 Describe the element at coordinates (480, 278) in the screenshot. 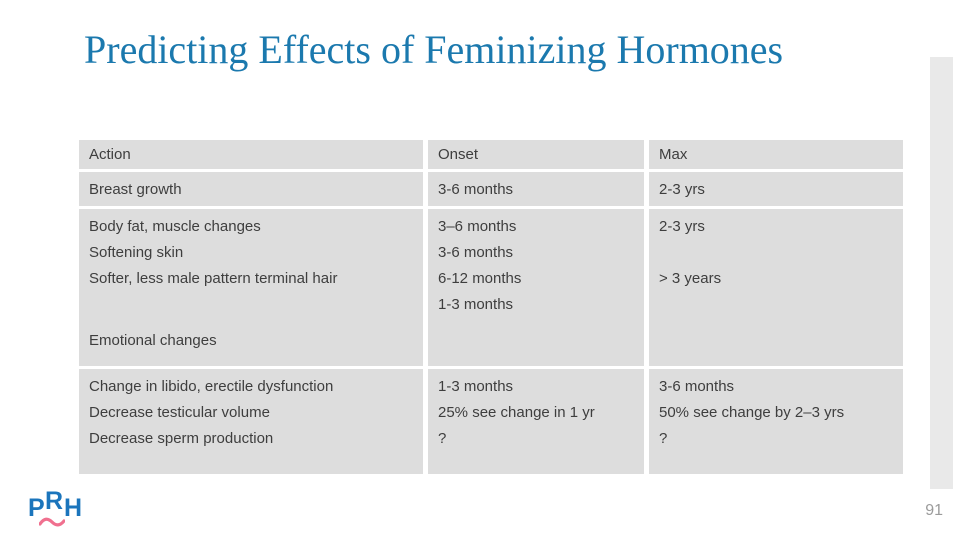

I see `cell-line: 6-12 months` at that location.